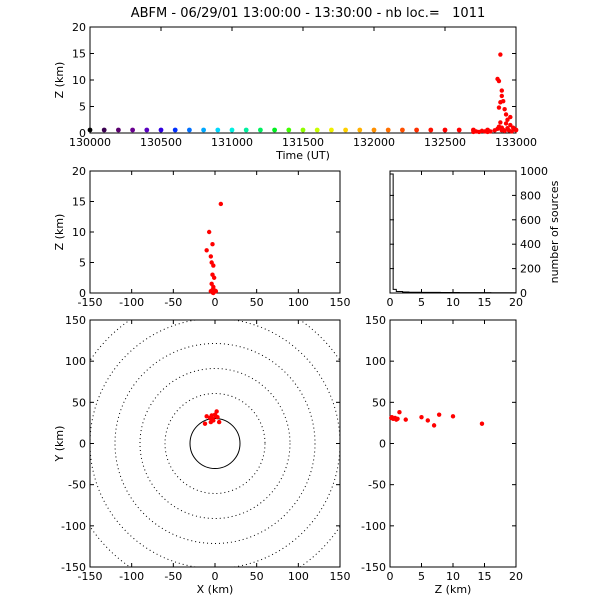 Image resolution: width=600 pixels, height=600 pixels. Describe the element at coordinates (303, 80) in the screenshot. I see `time-height-frame` at that location.